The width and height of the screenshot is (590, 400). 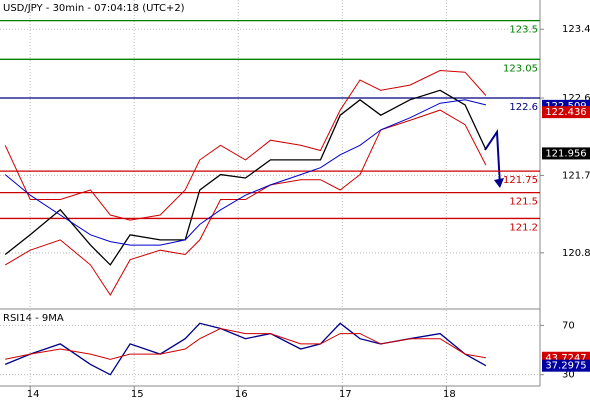 I want to click on level-label: 123.05, so click(x=520, y=68).